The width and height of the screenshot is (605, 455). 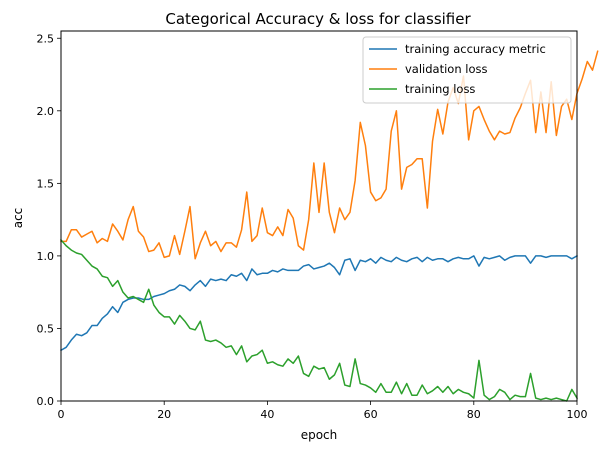 What do you see at coordinates (446, 69) in the screenshot?
I see `legend-label-1: validation loss` at bounding box center [446, 69].